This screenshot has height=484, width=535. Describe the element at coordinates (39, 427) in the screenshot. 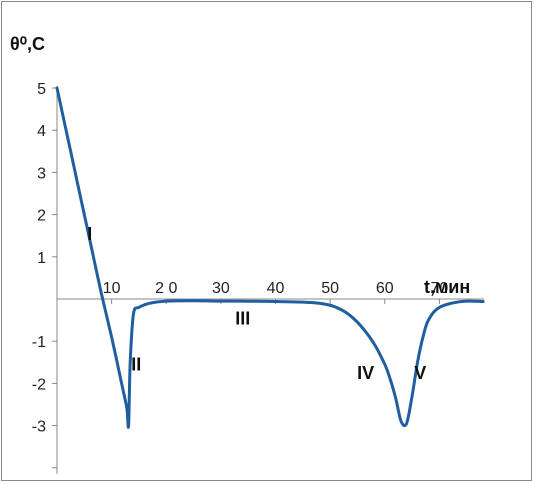

I see `y-tick-label: -3` at that location.